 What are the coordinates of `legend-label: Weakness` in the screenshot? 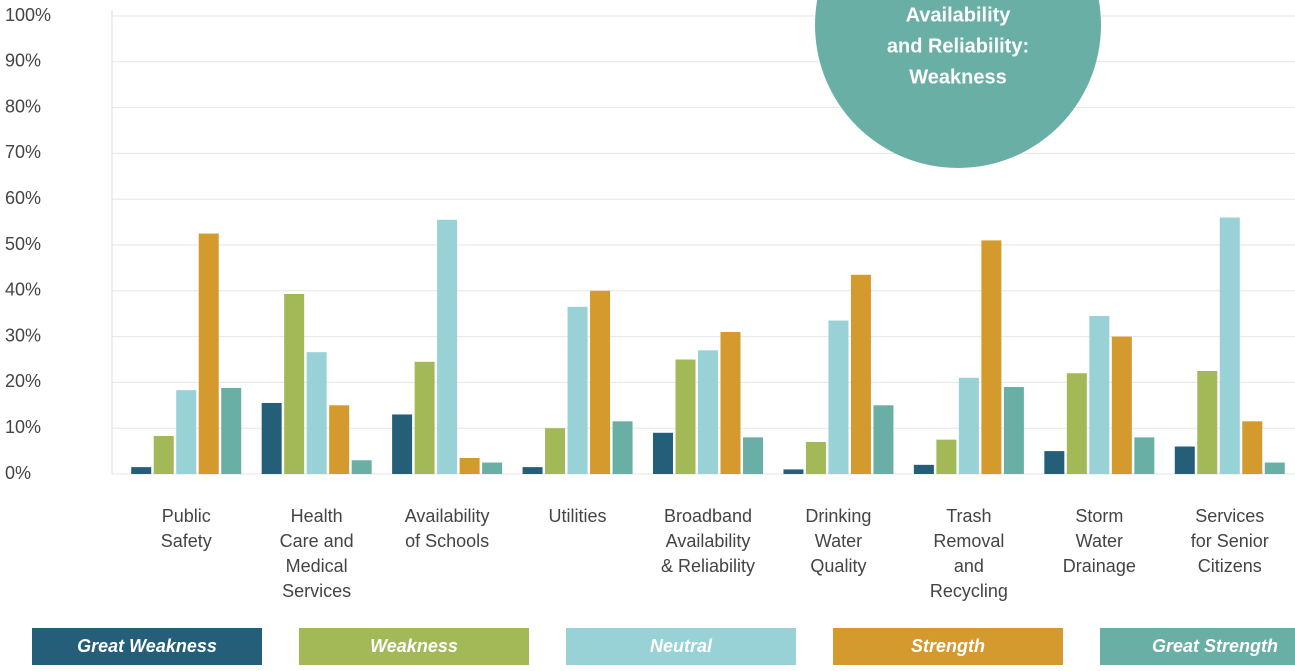 It's located at (414, 646).